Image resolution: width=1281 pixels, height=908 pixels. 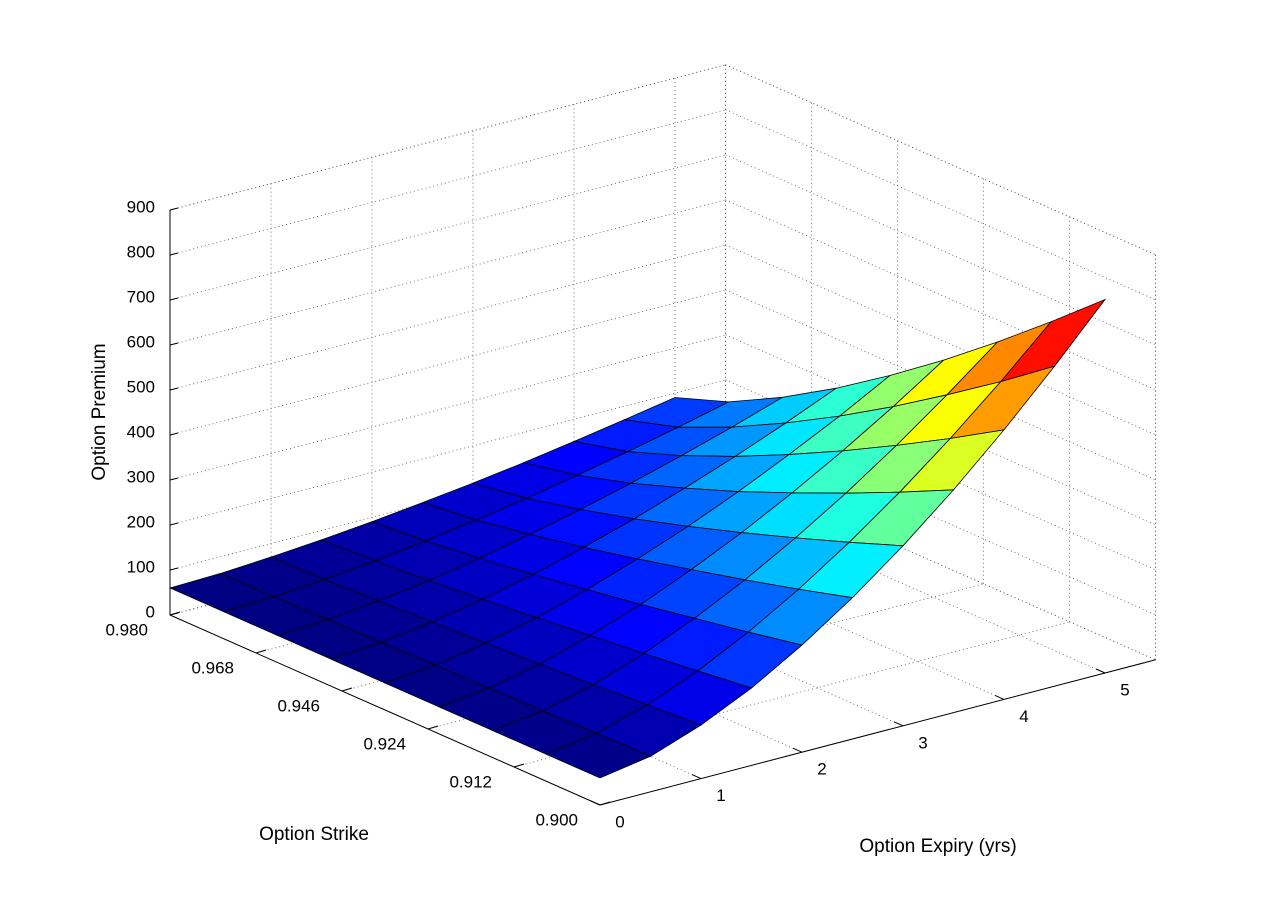 What do you see at coordinates (150, 611) in the screenshot?
I see `z-tick-label: 0` at bounding box center [150, 611].